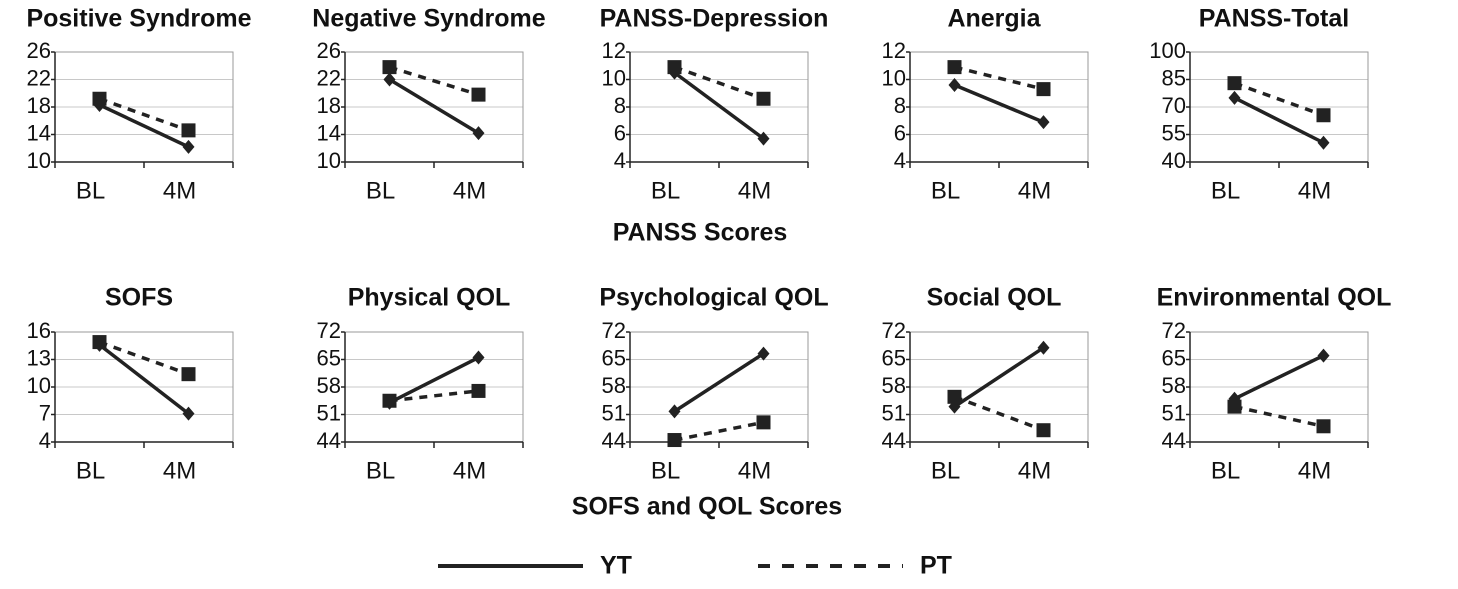 This screenshot has height=589, width=1458. What do you see at coordinates (1174, 132) in the screenshot?
I see `y-tick-label: 55` at bounding box center [1174, 132].